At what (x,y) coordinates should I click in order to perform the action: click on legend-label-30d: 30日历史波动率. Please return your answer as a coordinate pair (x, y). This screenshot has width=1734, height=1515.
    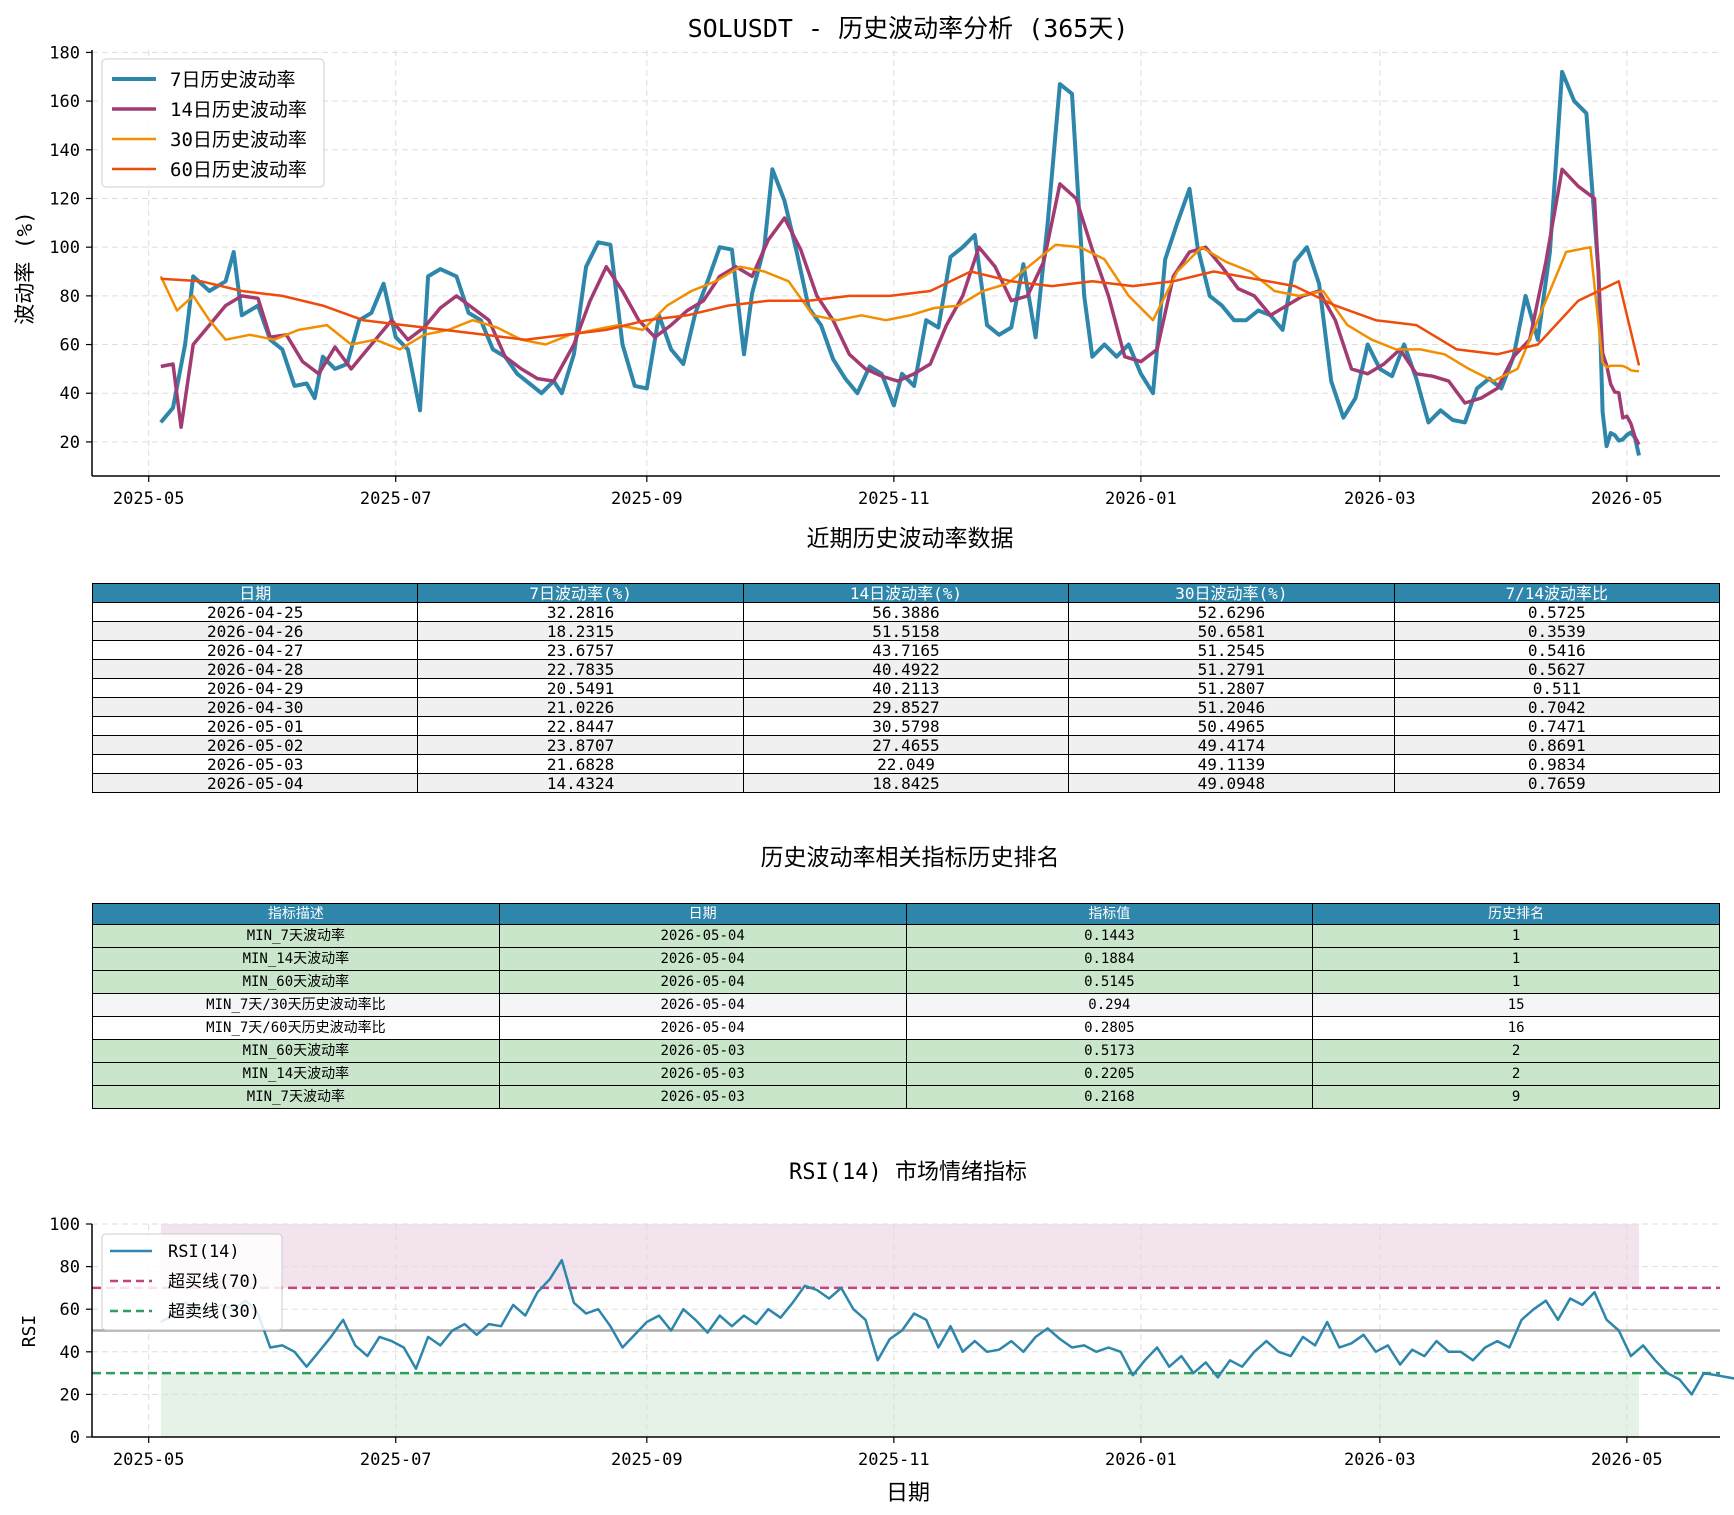
    Looking at the image, I should click on (238, 140).